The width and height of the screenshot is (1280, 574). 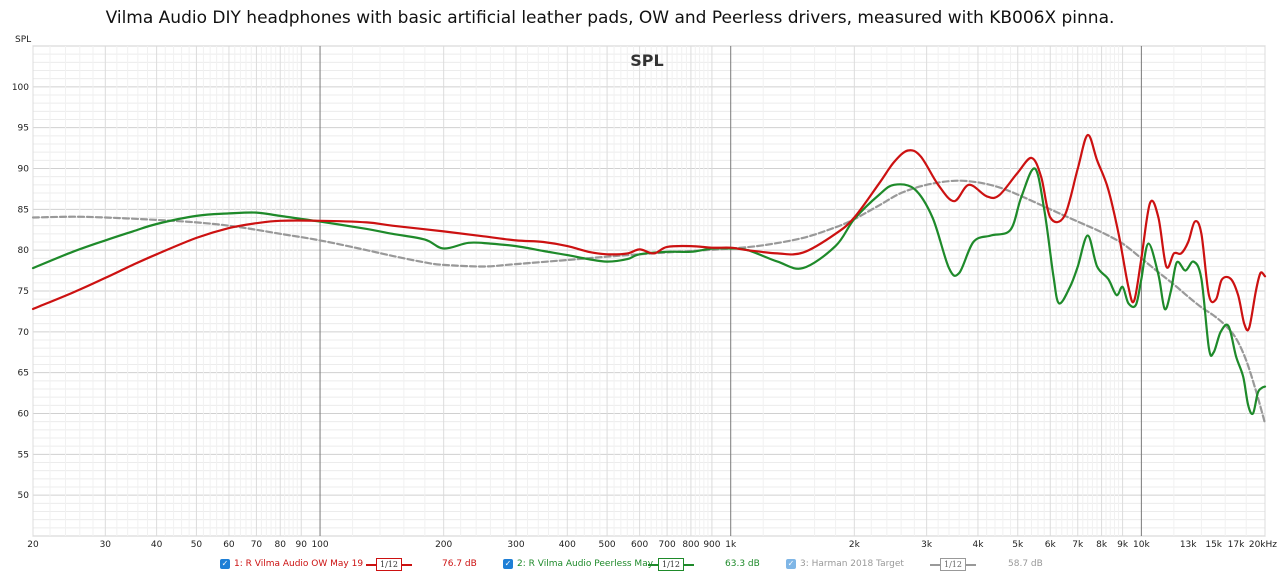 I want to click on y-tick-label: 50, so click(x=24, y=496).